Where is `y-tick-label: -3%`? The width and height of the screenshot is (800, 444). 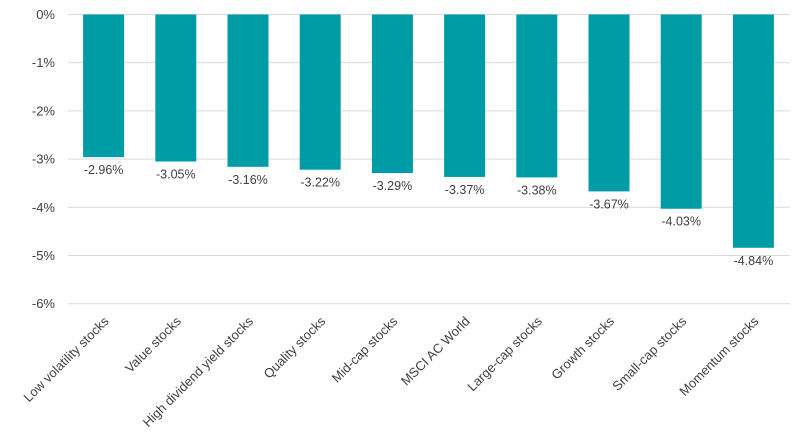 y-tick-label: -3% is located at coordinates (44, 159).